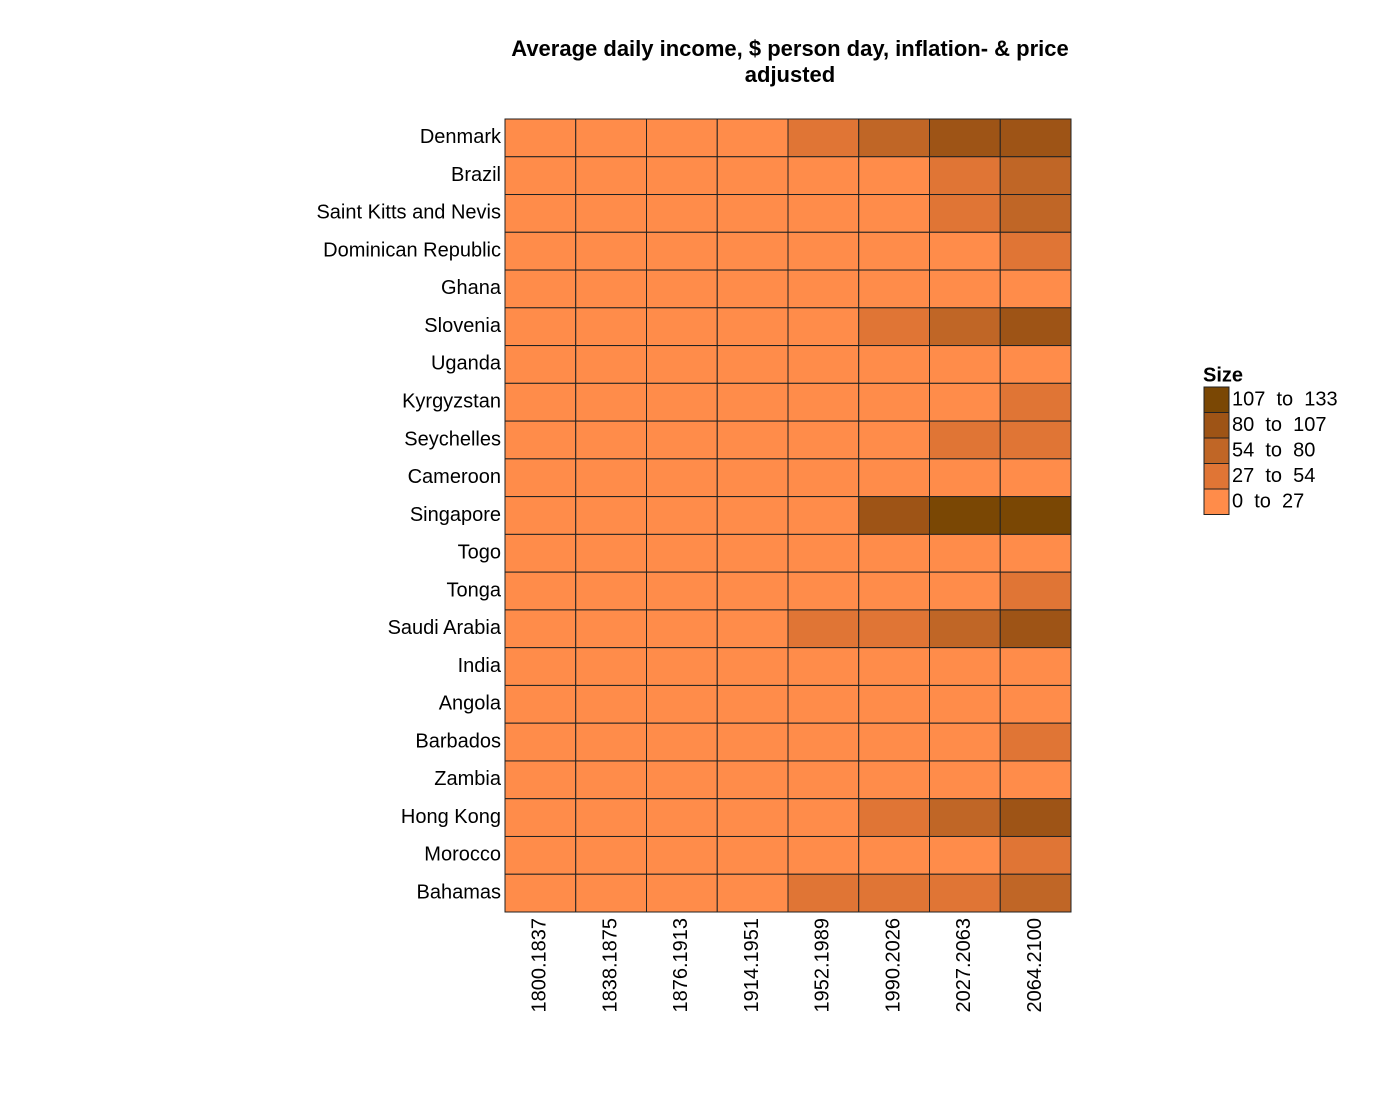 This screenshot has height=1100, width=1400. Describe the element at coordinates (752, 965) in the screenshot. I see `column-label: 1914.1951` at that location.